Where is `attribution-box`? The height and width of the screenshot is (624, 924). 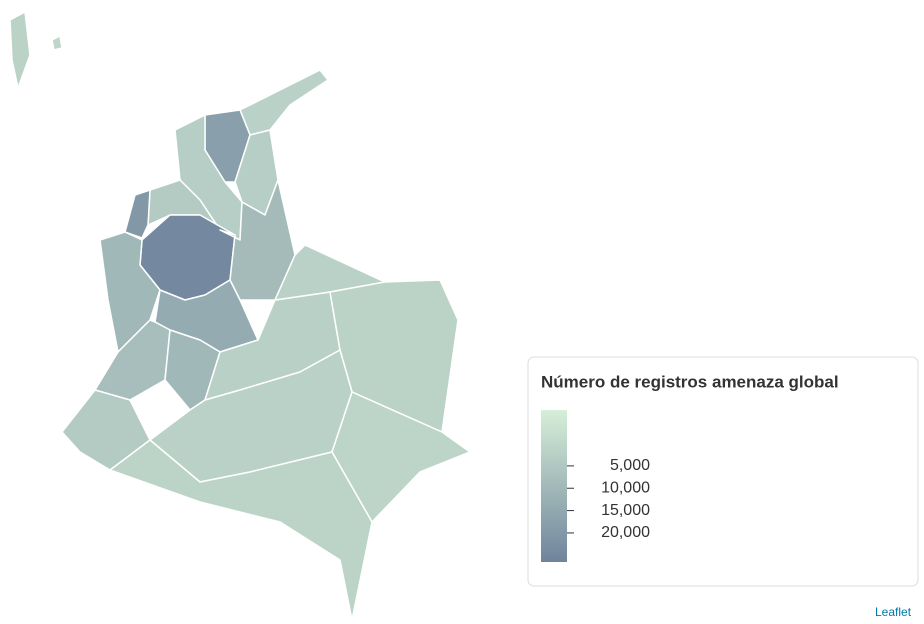
attribution-box is located at coordinates (896, 613).